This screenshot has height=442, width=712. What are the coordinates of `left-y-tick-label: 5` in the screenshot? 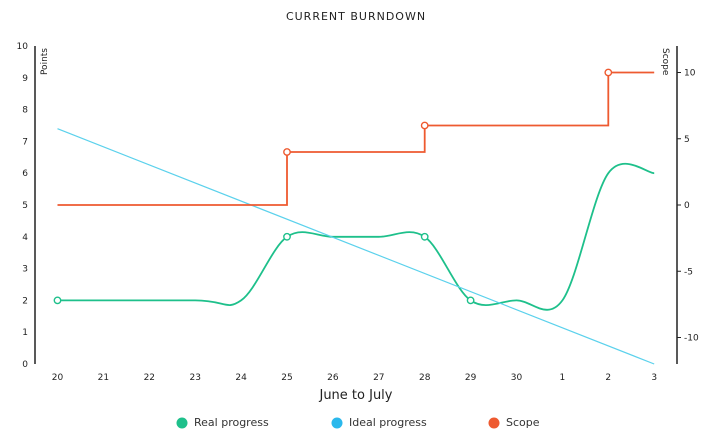 It's located at (25, 206).